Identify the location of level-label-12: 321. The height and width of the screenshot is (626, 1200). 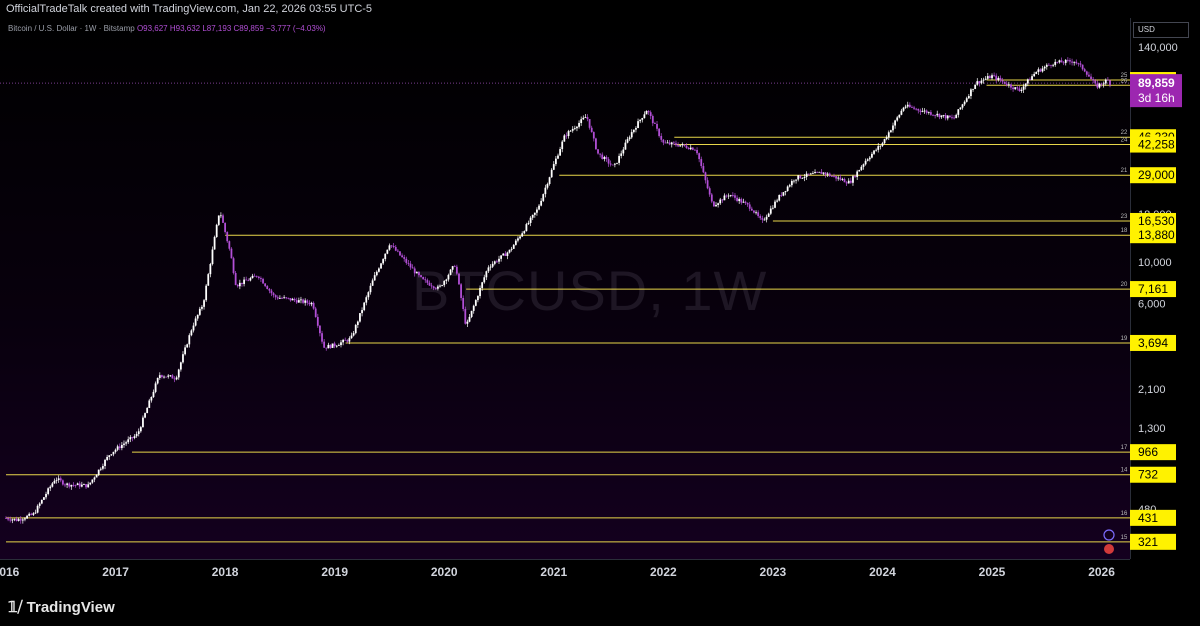
(1148, 542).